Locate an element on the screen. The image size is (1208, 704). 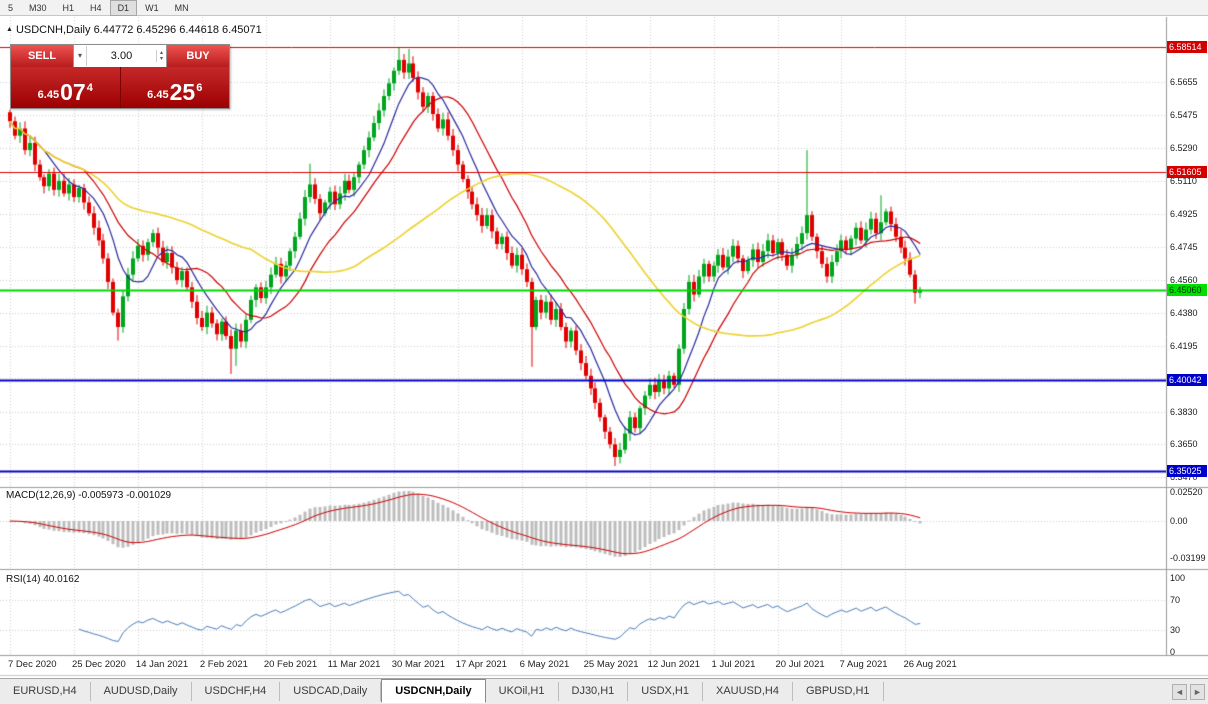
spinner-down-icon: ▾ is located at coordinates (161, 59).